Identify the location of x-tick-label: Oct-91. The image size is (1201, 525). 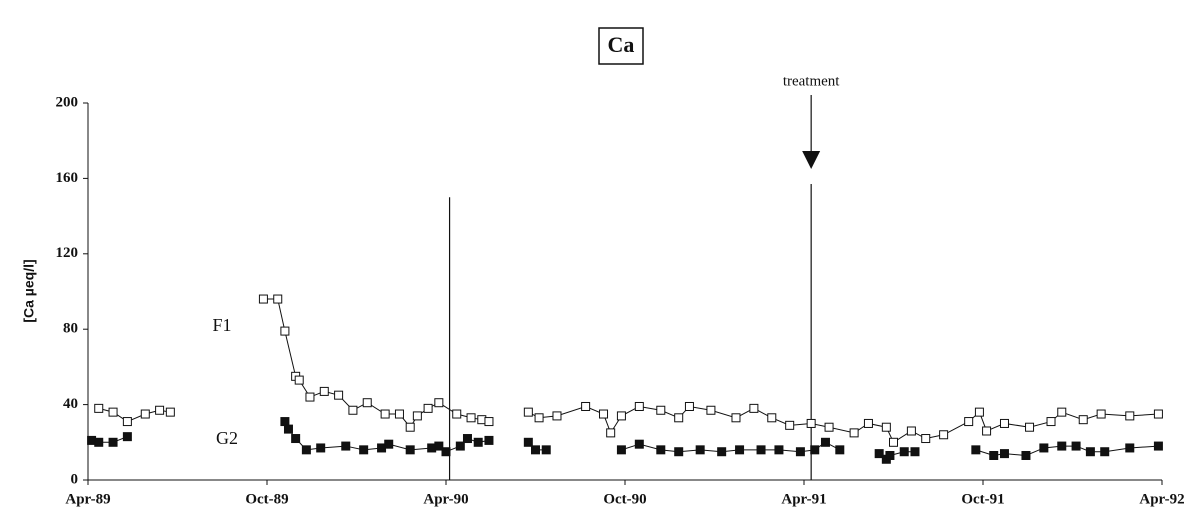
(982, 499).